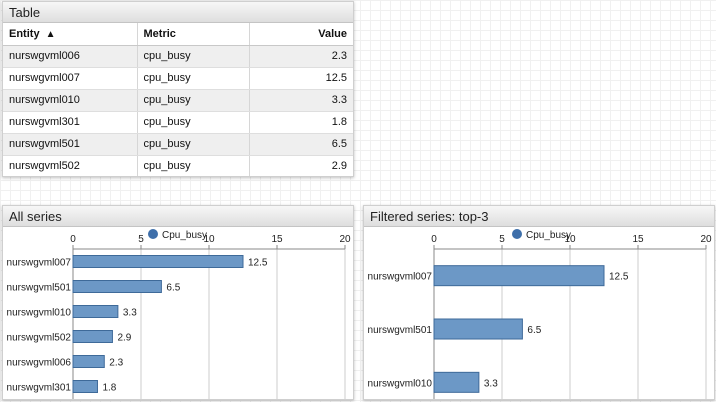  Describe the element at coordinates (301, 78) in the screenshot. I see `cell-value: 12.5` at that location.